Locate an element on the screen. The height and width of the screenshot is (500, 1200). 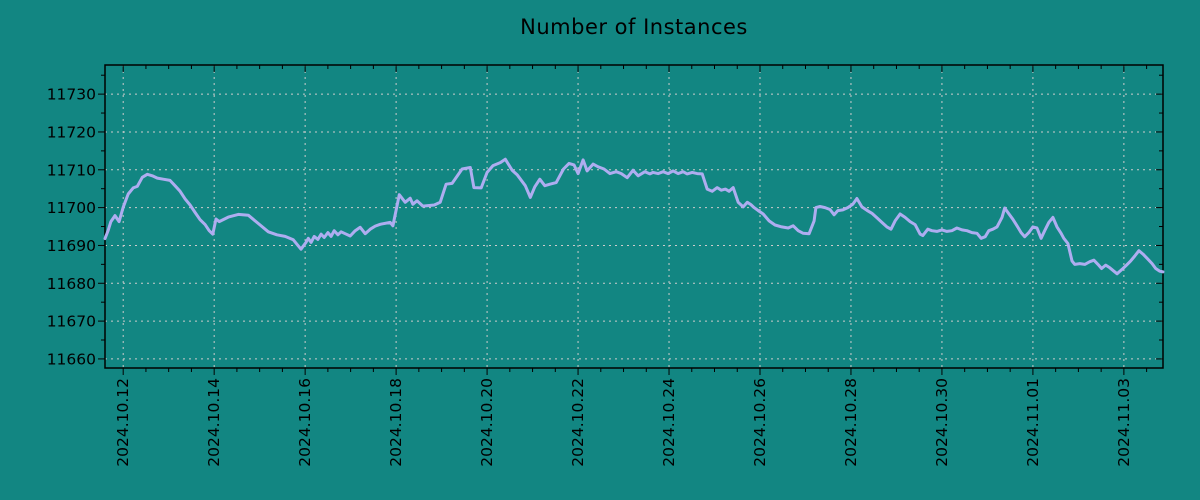
y-tick-label: 11700 is located at coordinates (71, 208).